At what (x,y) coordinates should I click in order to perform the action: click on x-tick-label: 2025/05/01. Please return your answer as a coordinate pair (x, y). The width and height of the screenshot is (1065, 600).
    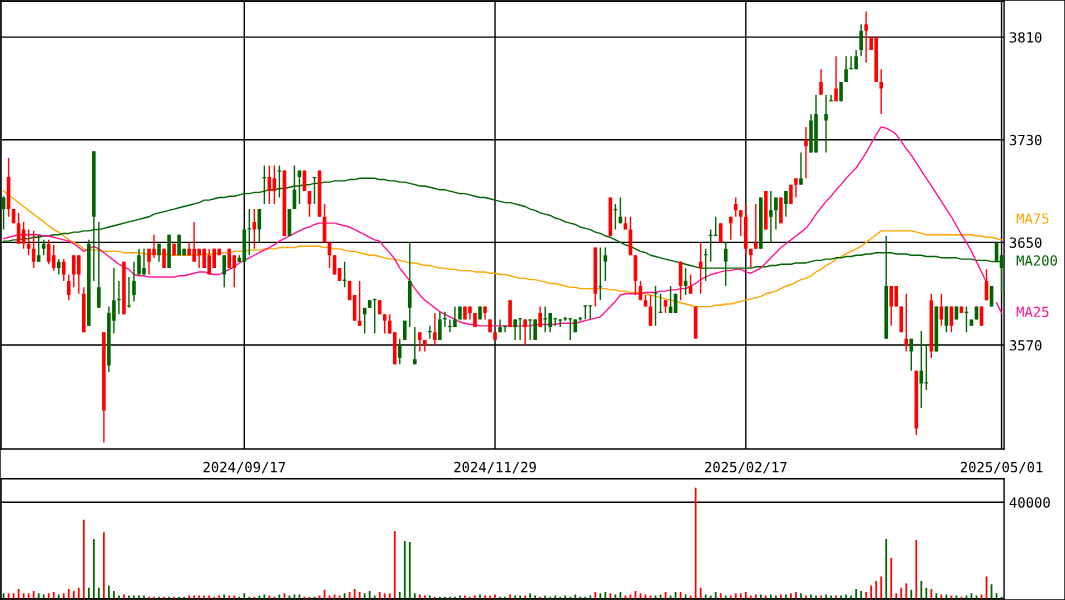
    Looking at the image, I should click on (1001, 467).